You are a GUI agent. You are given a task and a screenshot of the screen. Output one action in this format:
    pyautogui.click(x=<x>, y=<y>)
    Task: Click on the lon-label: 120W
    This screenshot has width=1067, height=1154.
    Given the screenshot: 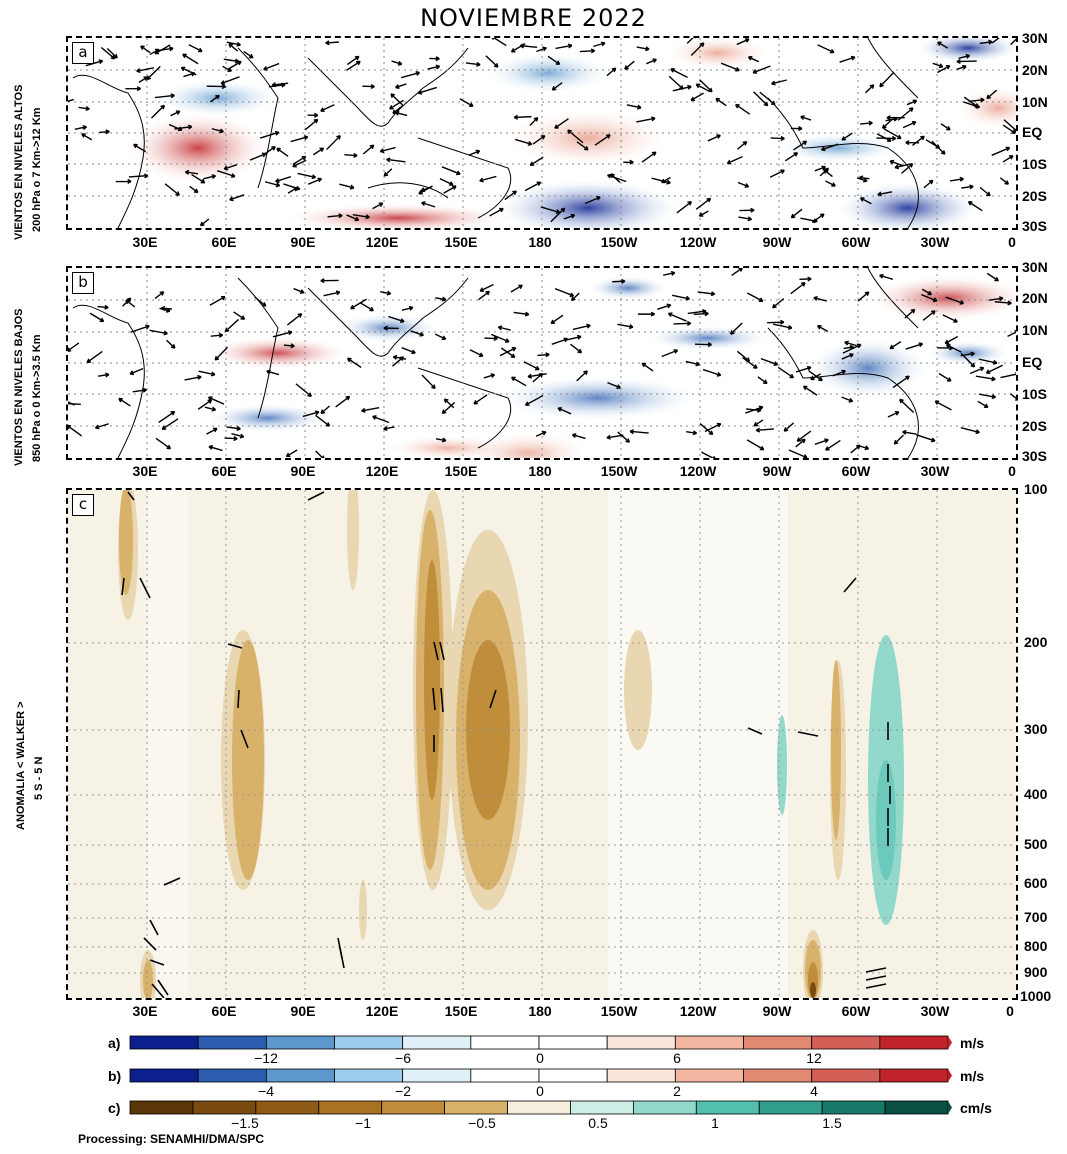 What is the action you would take?
    pyautogui.click(x=698, y=1011)
    